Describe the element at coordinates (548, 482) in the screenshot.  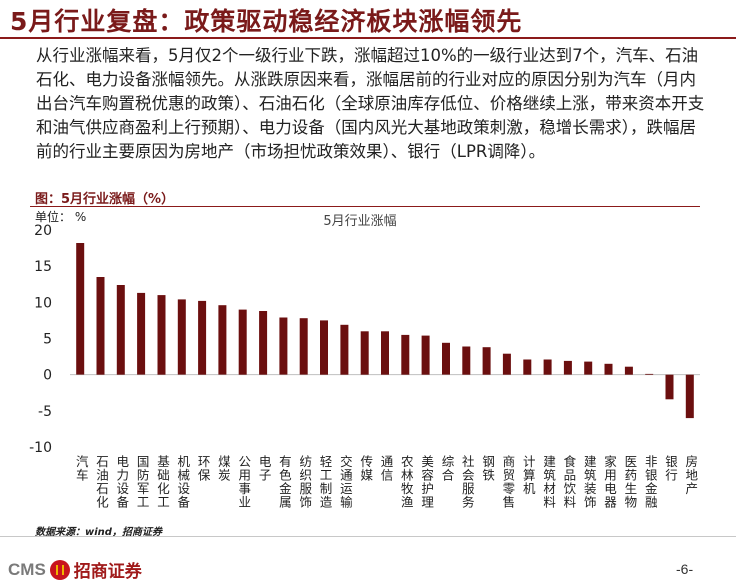
I see `x-tick-label: 建筑材料` at that location.